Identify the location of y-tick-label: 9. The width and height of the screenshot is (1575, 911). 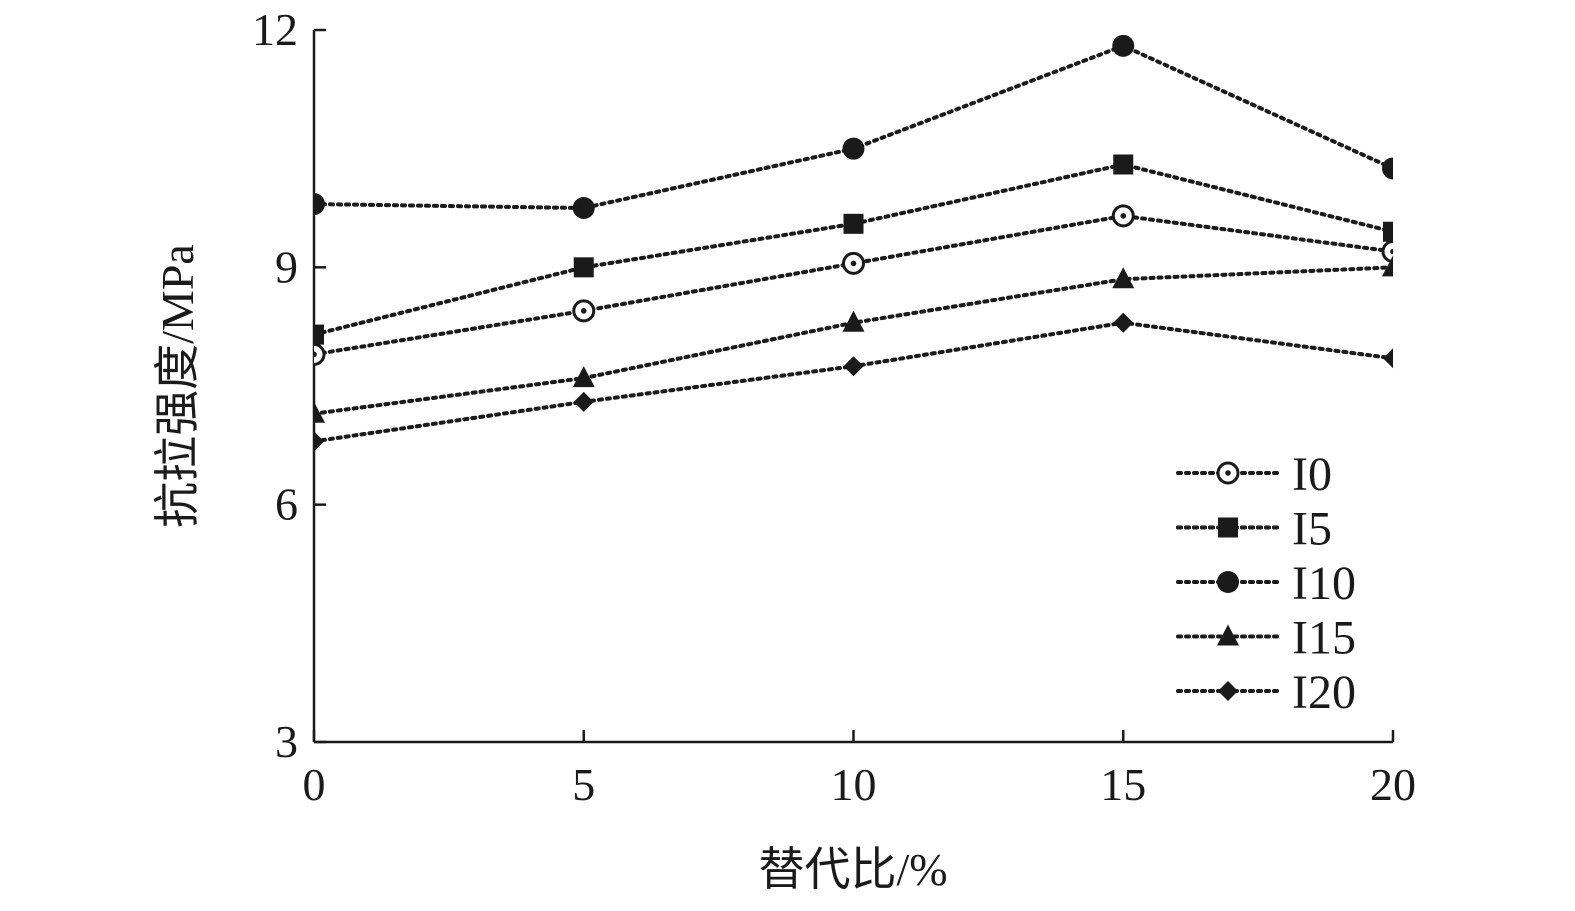
(286, 266).